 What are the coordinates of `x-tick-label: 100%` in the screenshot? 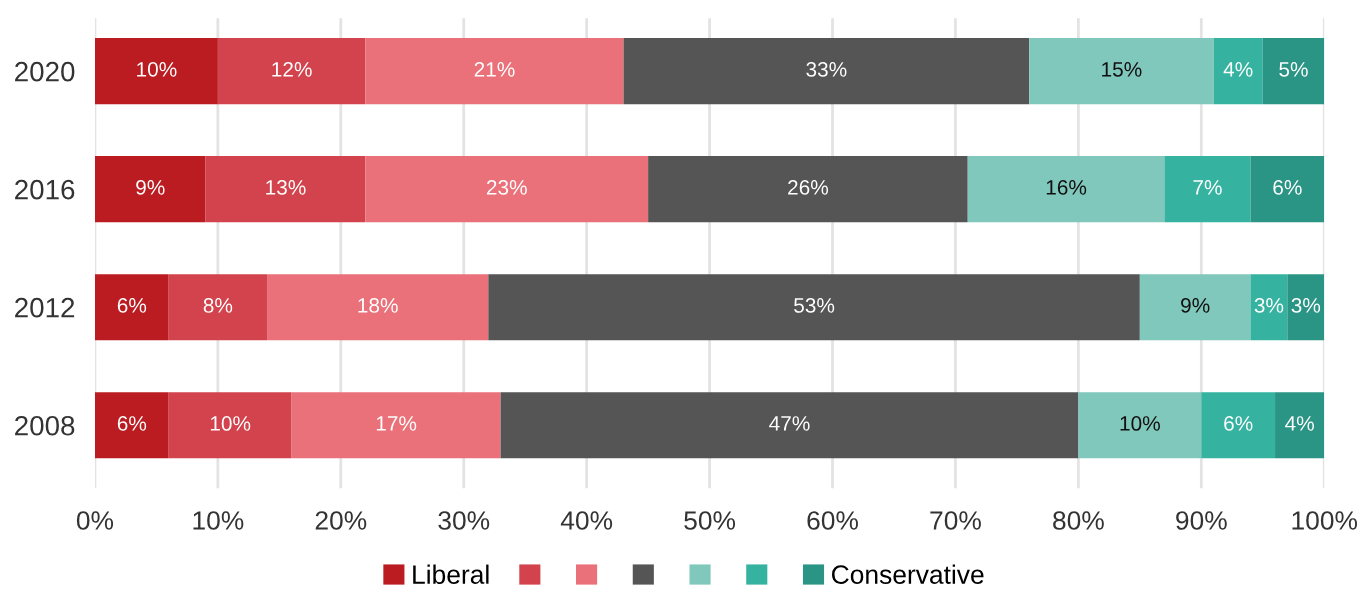 It's located at (1325, 520).